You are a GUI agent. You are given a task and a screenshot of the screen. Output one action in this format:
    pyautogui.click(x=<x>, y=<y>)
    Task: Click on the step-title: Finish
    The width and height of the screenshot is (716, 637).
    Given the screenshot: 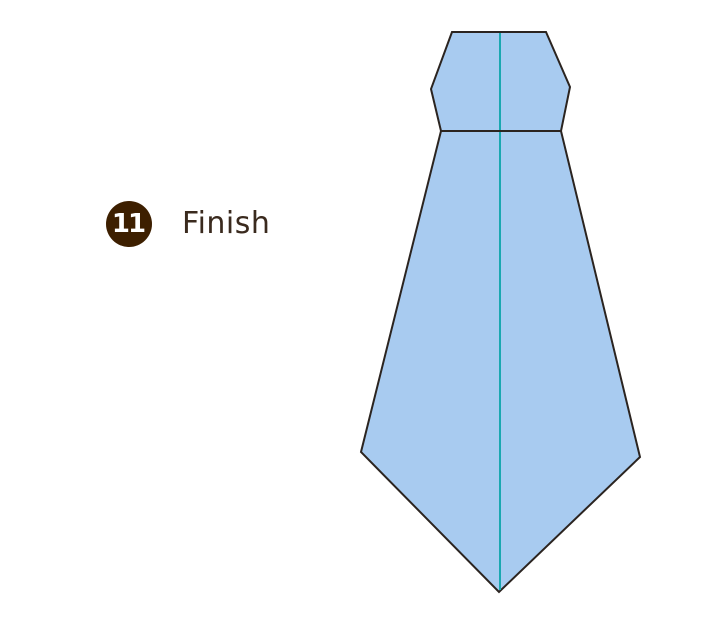 What is the action you would take?
    pyautogui.click(x=226, y=223)
    